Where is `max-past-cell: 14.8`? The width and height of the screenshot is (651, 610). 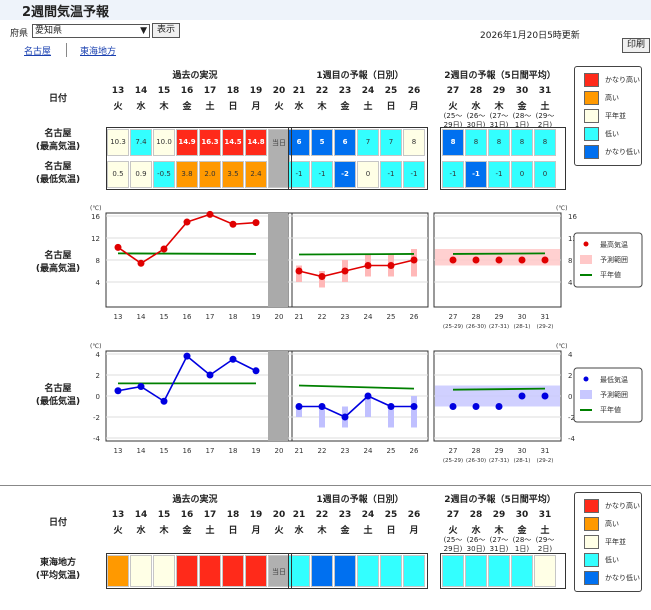 max-past-cell: 14.8 is located at coordinates (256, 142).